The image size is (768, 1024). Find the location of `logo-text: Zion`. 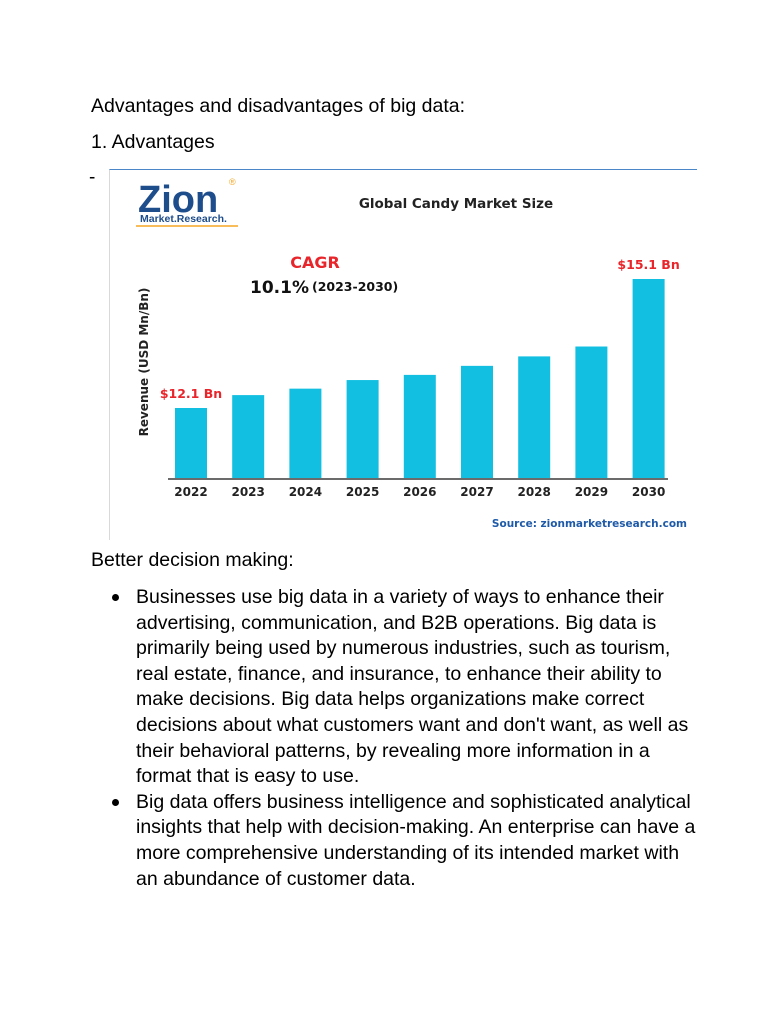

logo-text: Zion is located at coordinates (178, 200).